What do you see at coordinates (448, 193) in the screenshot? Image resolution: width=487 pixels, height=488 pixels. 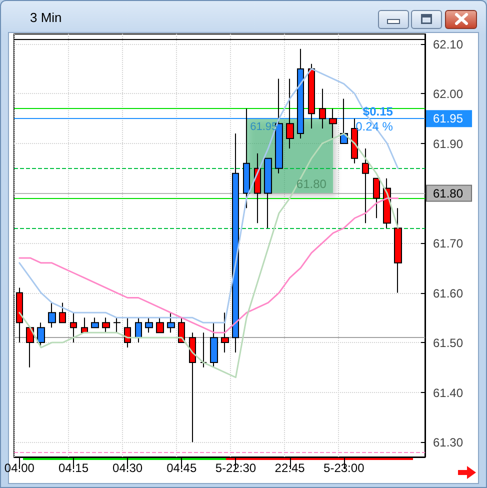 I see `y-tick-label: 61.80` at bounding box center [448, 193].